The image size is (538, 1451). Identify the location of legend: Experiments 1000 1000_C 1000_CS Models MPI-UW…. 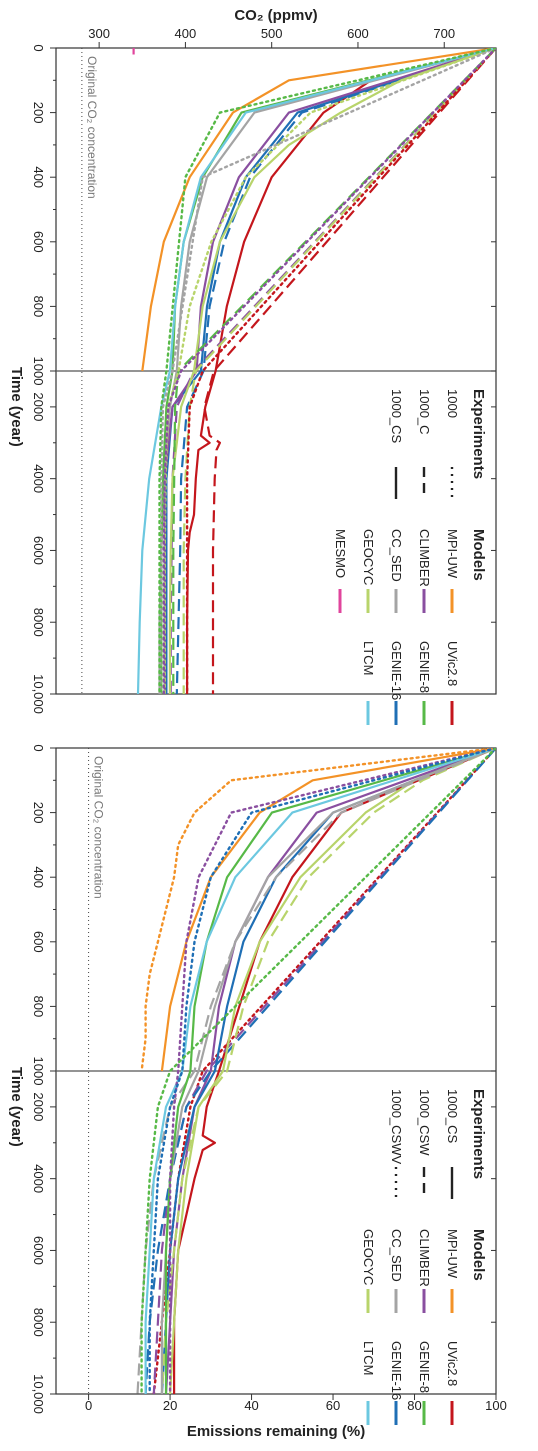
(410, 557).